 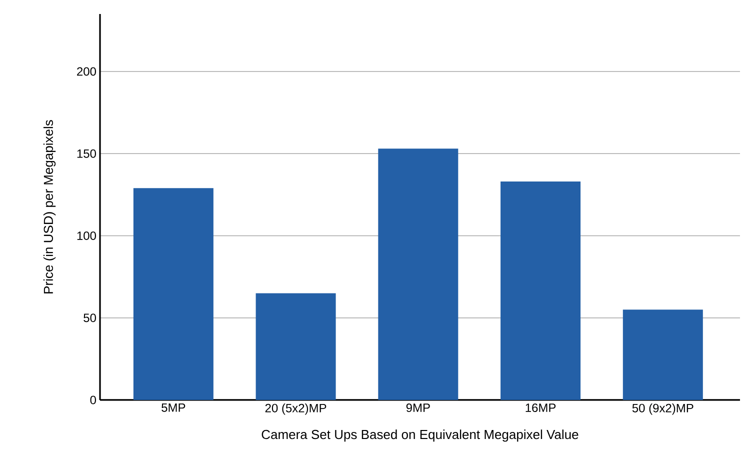 I want to click on x-tick-label: 50 (9x2)MP, so click(x=663, y=409).